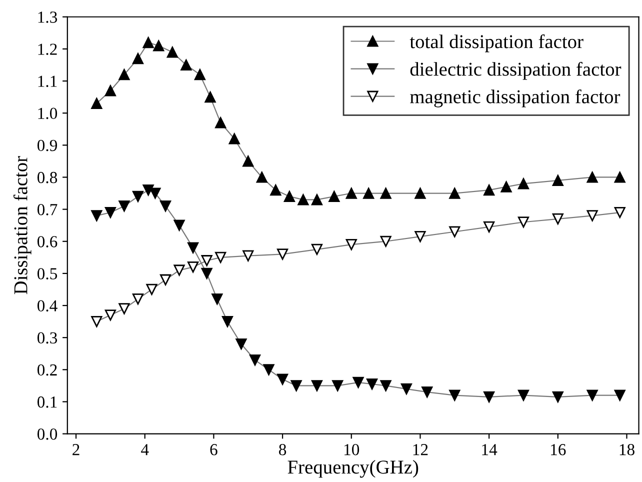 The image size is (642, 482). I want to click on x-tick-label: 14, so click(490, 450).